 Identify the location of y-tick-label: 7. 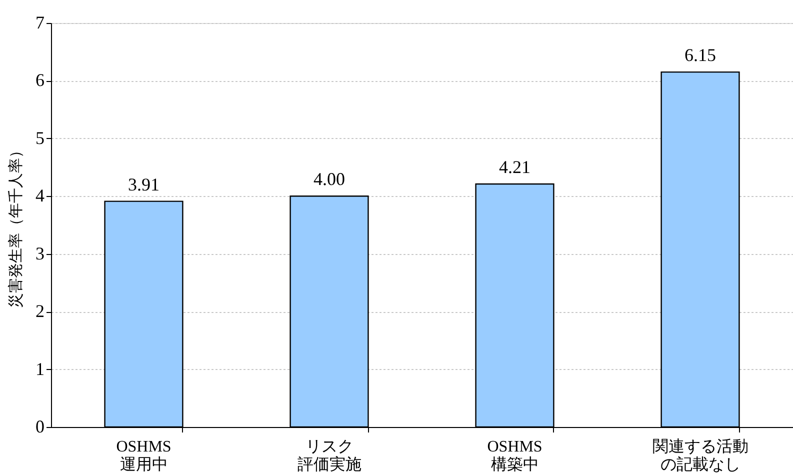
(40, 22).